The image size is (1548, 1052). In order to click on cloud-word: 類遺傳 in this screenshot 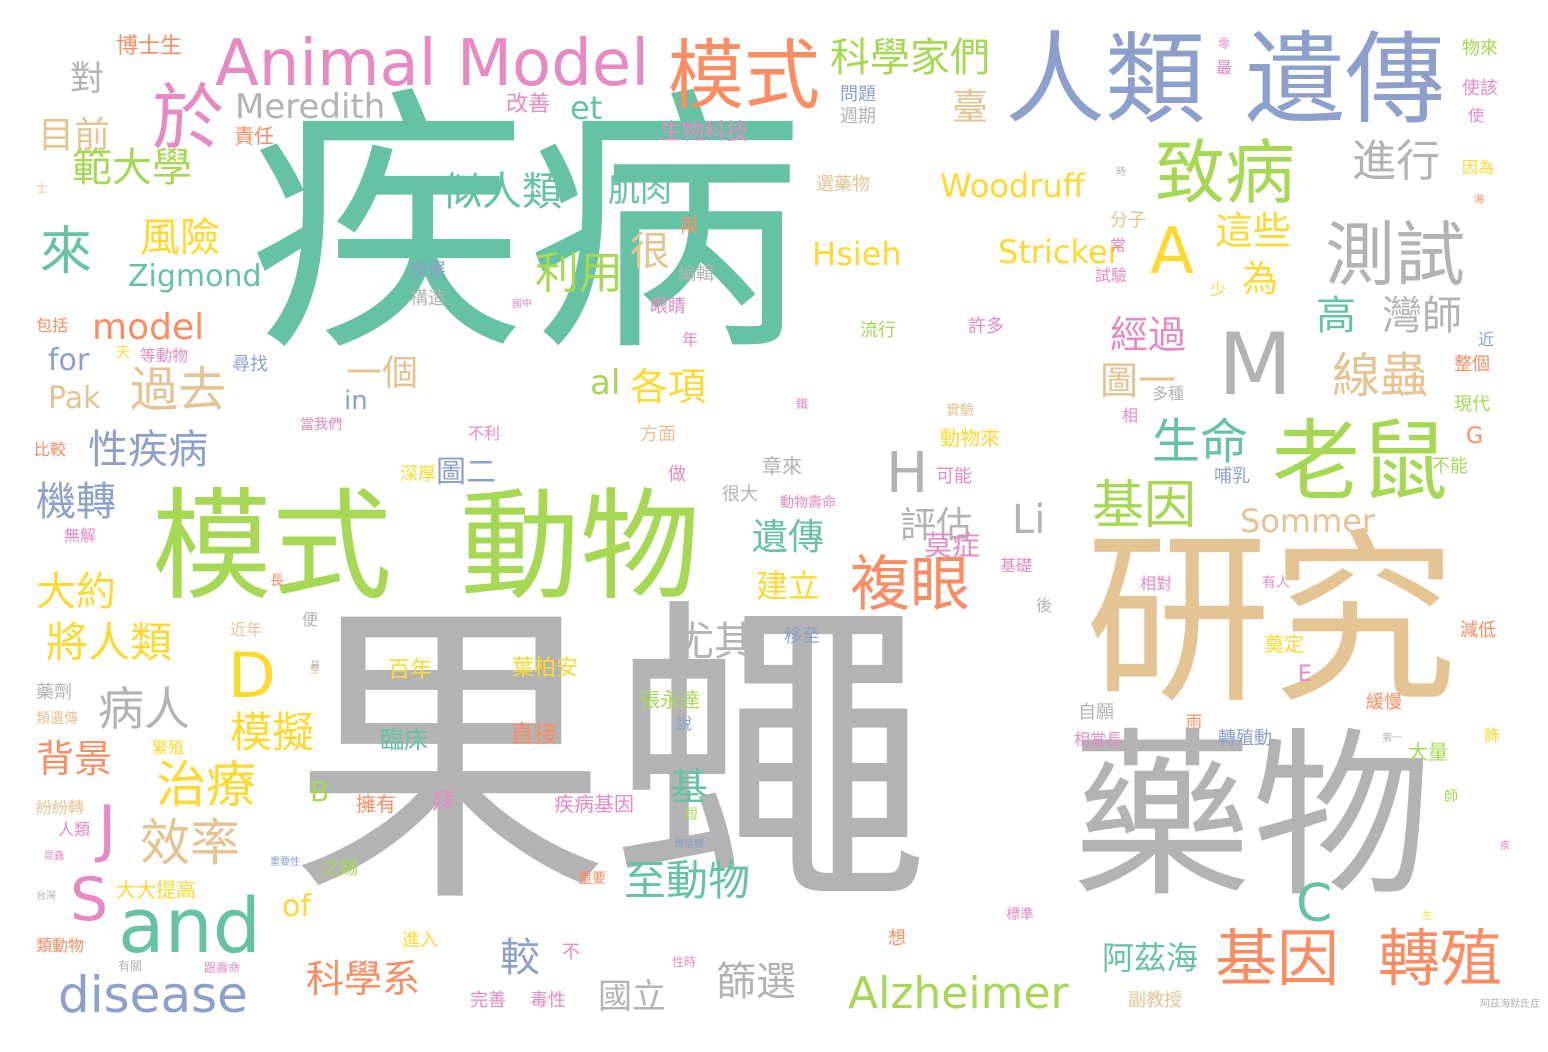, I will do `click(57, 719)`.